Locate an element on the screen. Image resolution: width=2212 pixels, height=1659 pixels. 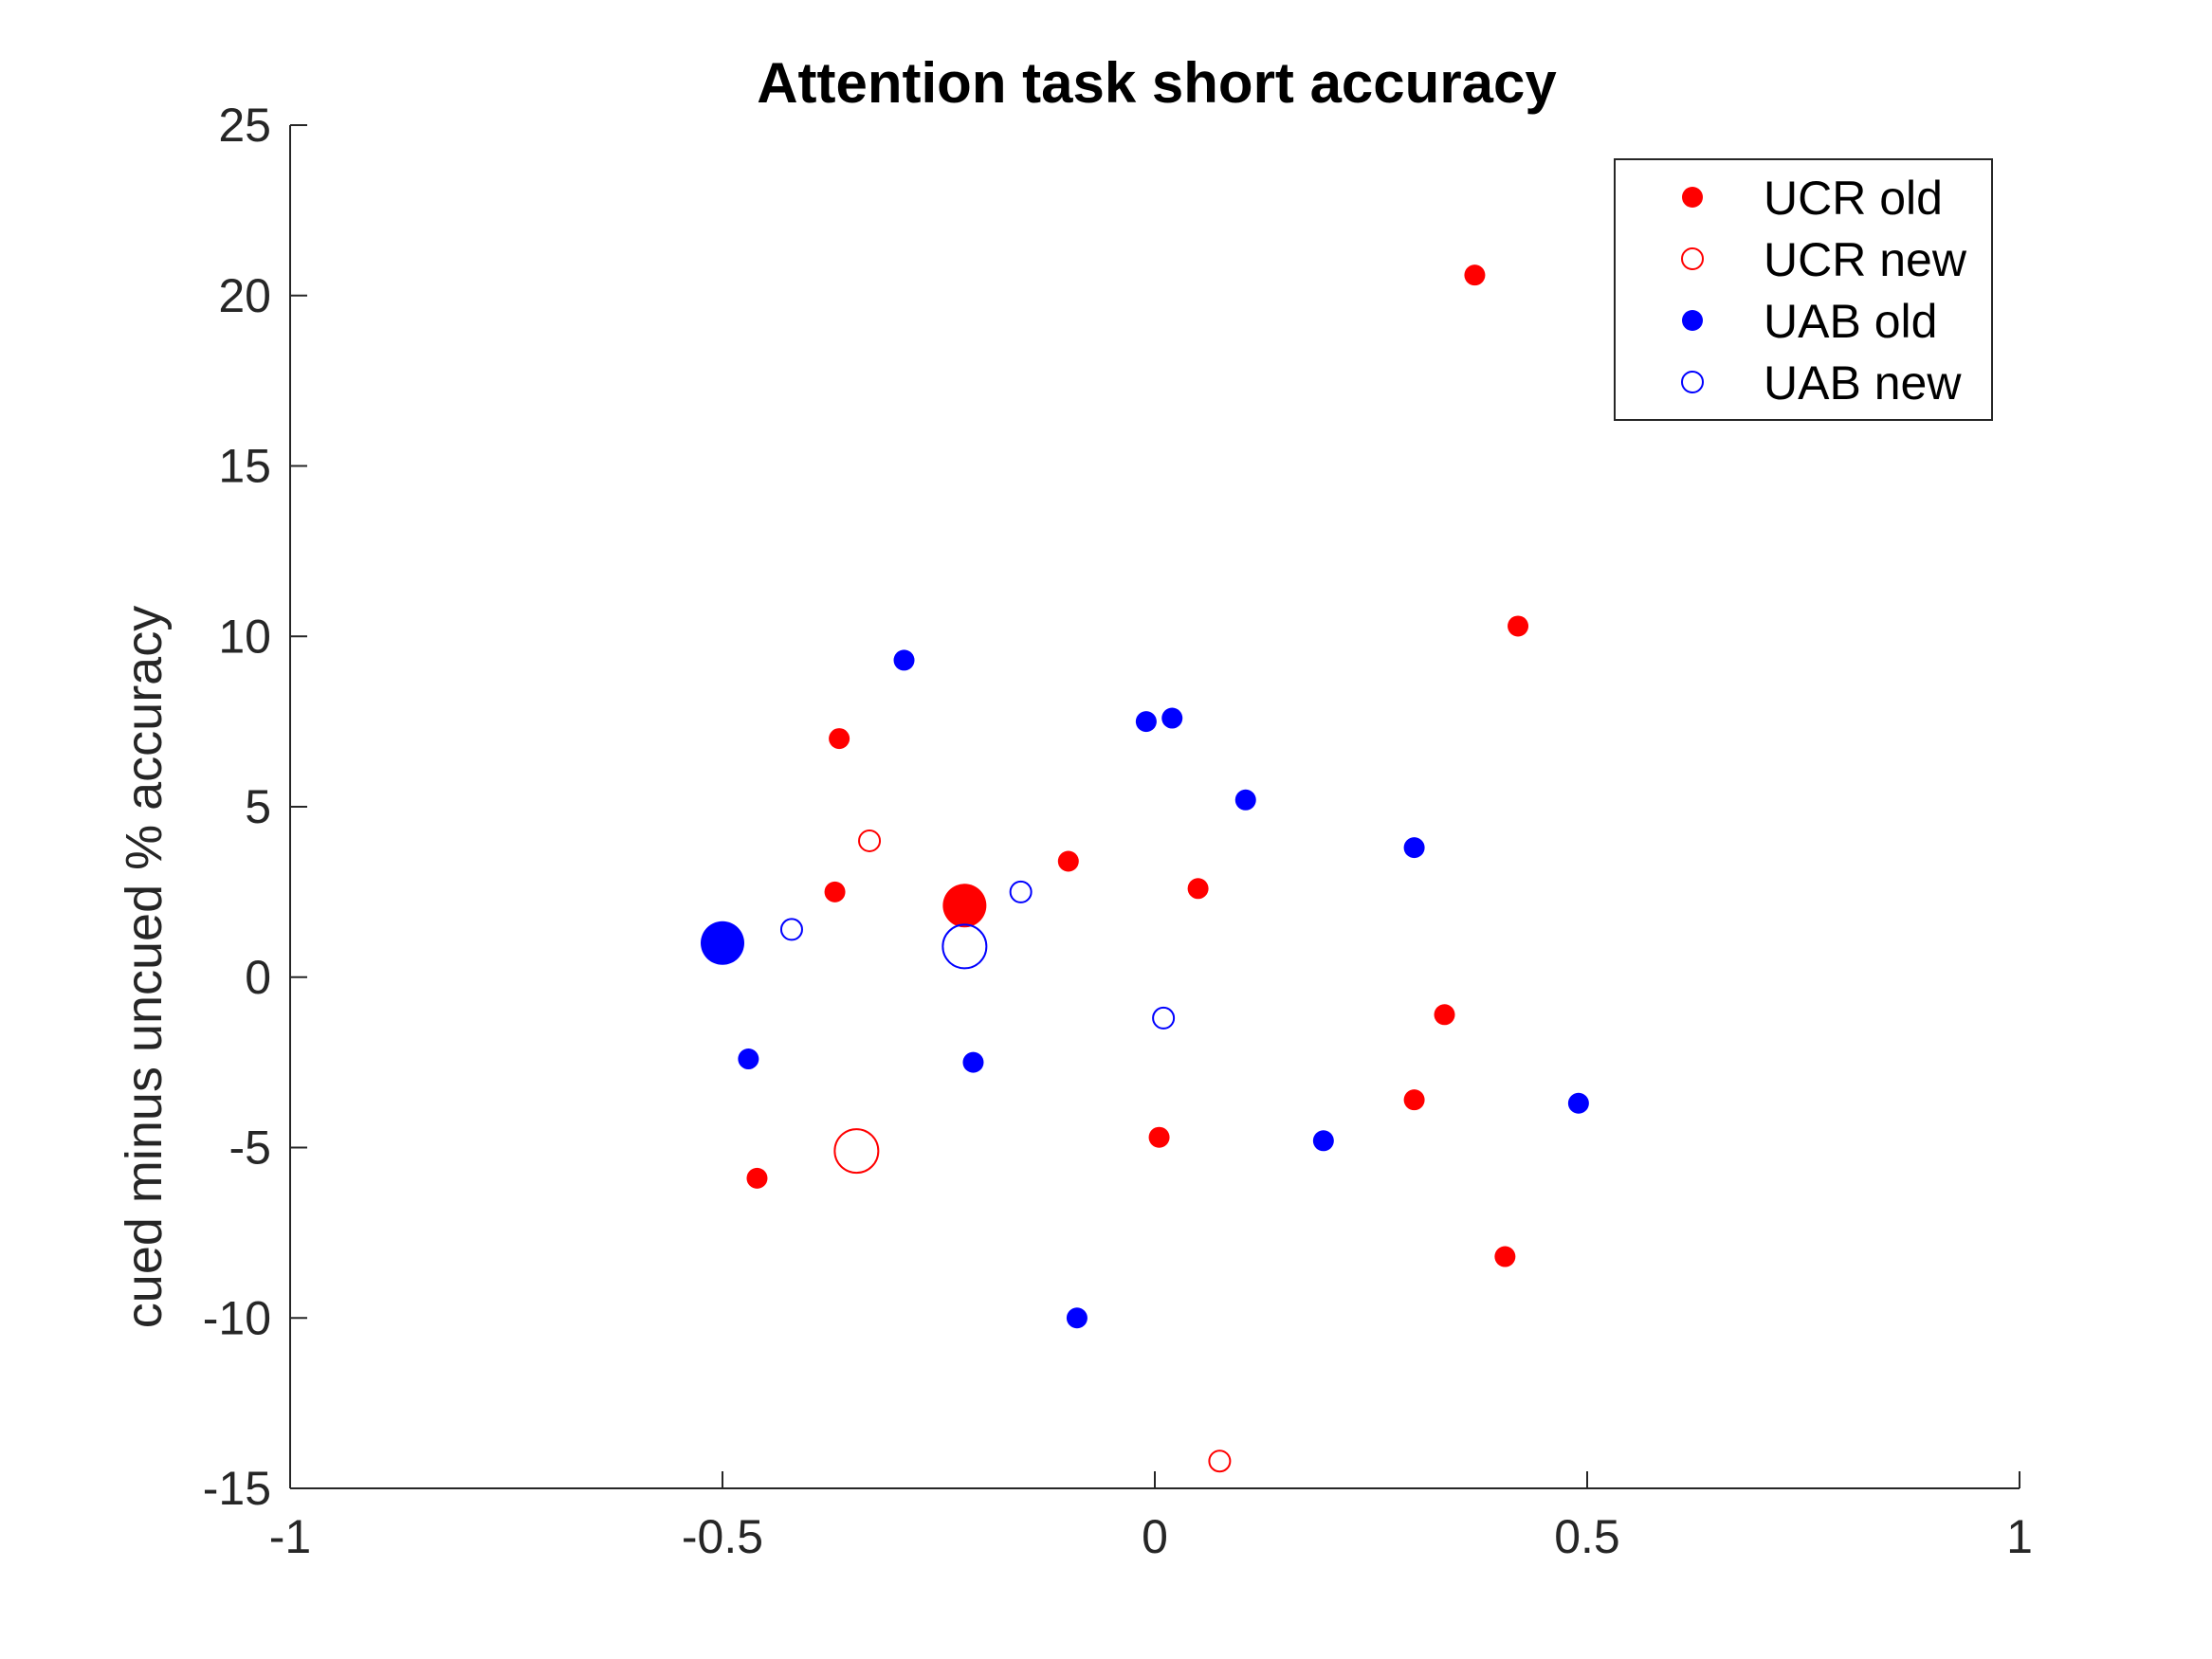
legend: UCR old UCR new UAB old UAB new is located at coordinates (1803, 289).